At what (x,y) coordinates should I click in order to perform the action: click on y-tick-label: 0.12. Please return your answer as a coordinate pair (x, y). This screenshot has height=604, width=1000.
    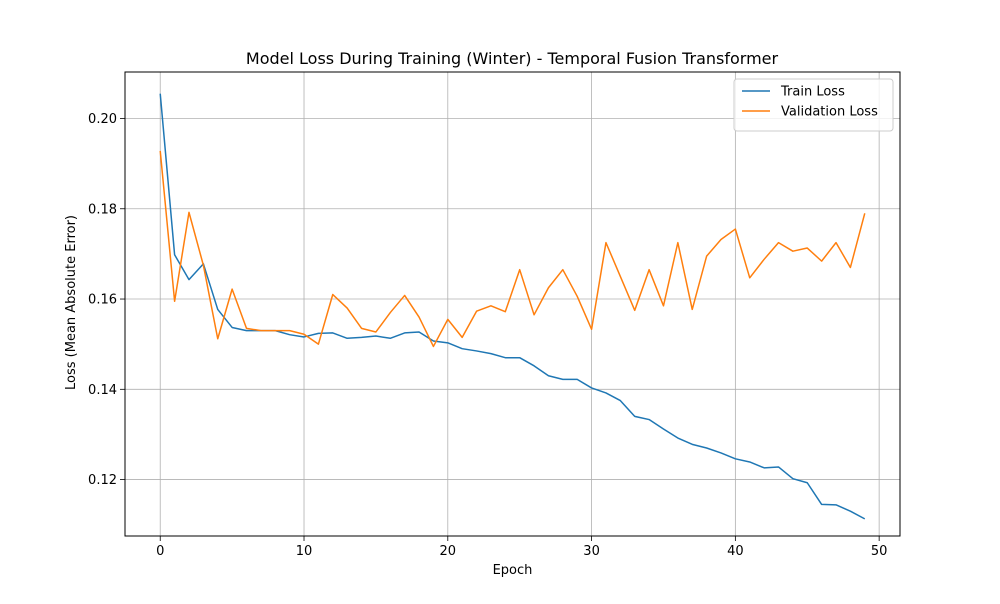
    Looking at the image, I should click on (102, 480).